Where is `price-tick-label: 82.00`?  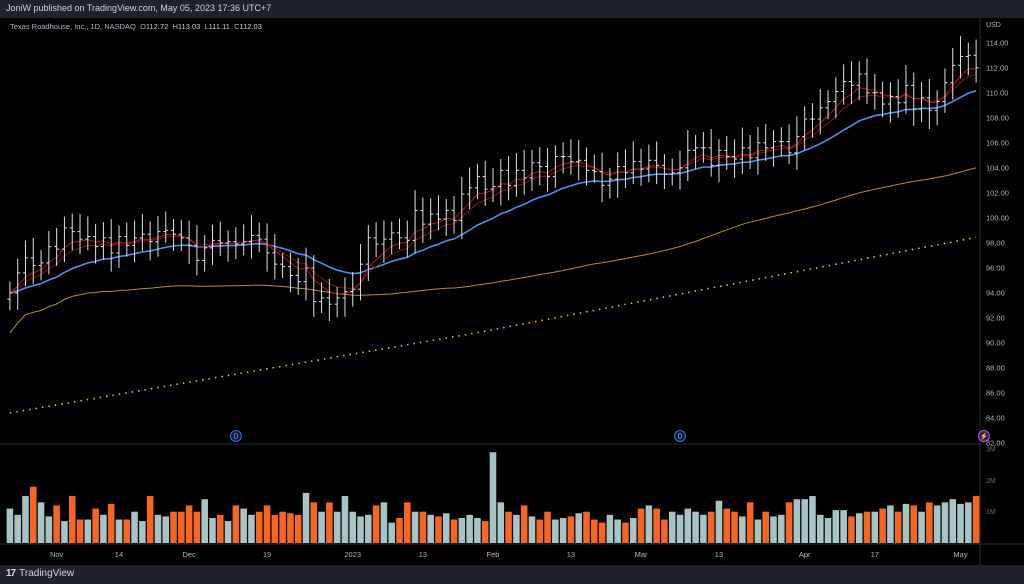 price-tick-label: 82.00 is located at coordinates (995, 443).